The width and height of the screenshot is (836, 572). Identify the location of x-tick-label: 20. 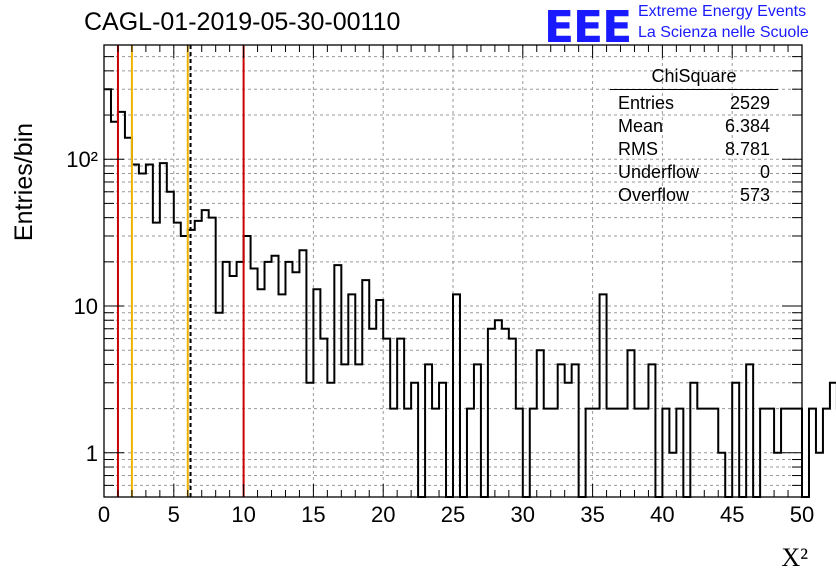
(383, 514).